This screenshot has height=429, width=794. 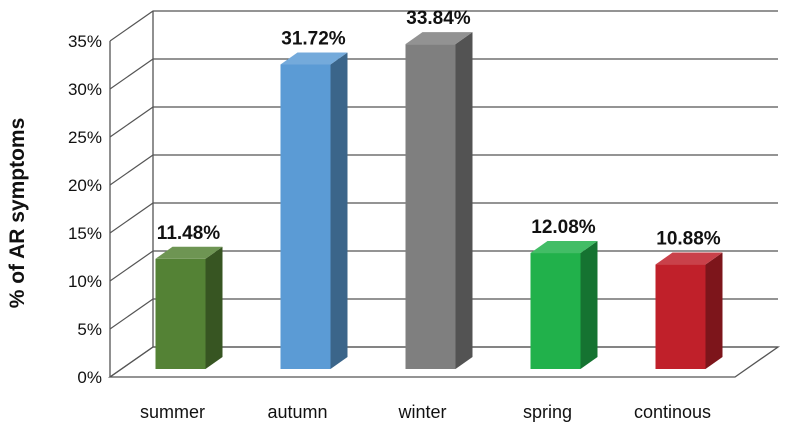 What do you see at coordinates (297, 412) in the screenshot?
I see `x-category-label: autumn` at bounding box center [297, 412].